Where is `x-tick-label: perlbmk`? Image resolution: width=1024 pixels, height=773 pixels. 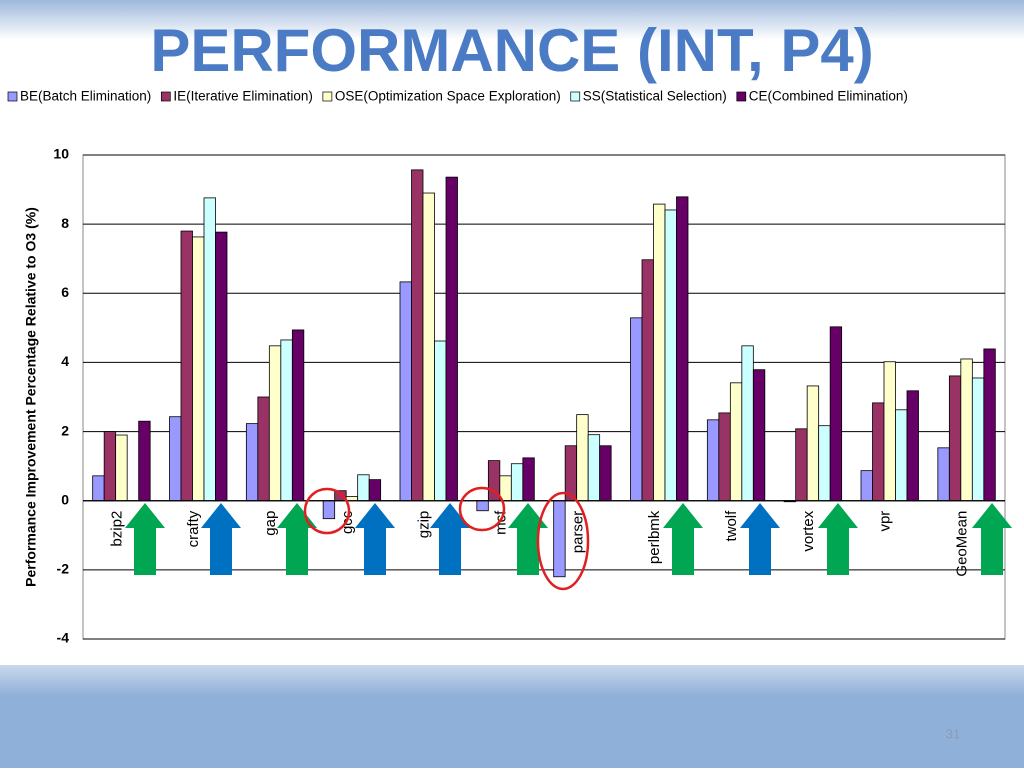 x-tick-label: perlbmk is located at coordinates (654, 537).